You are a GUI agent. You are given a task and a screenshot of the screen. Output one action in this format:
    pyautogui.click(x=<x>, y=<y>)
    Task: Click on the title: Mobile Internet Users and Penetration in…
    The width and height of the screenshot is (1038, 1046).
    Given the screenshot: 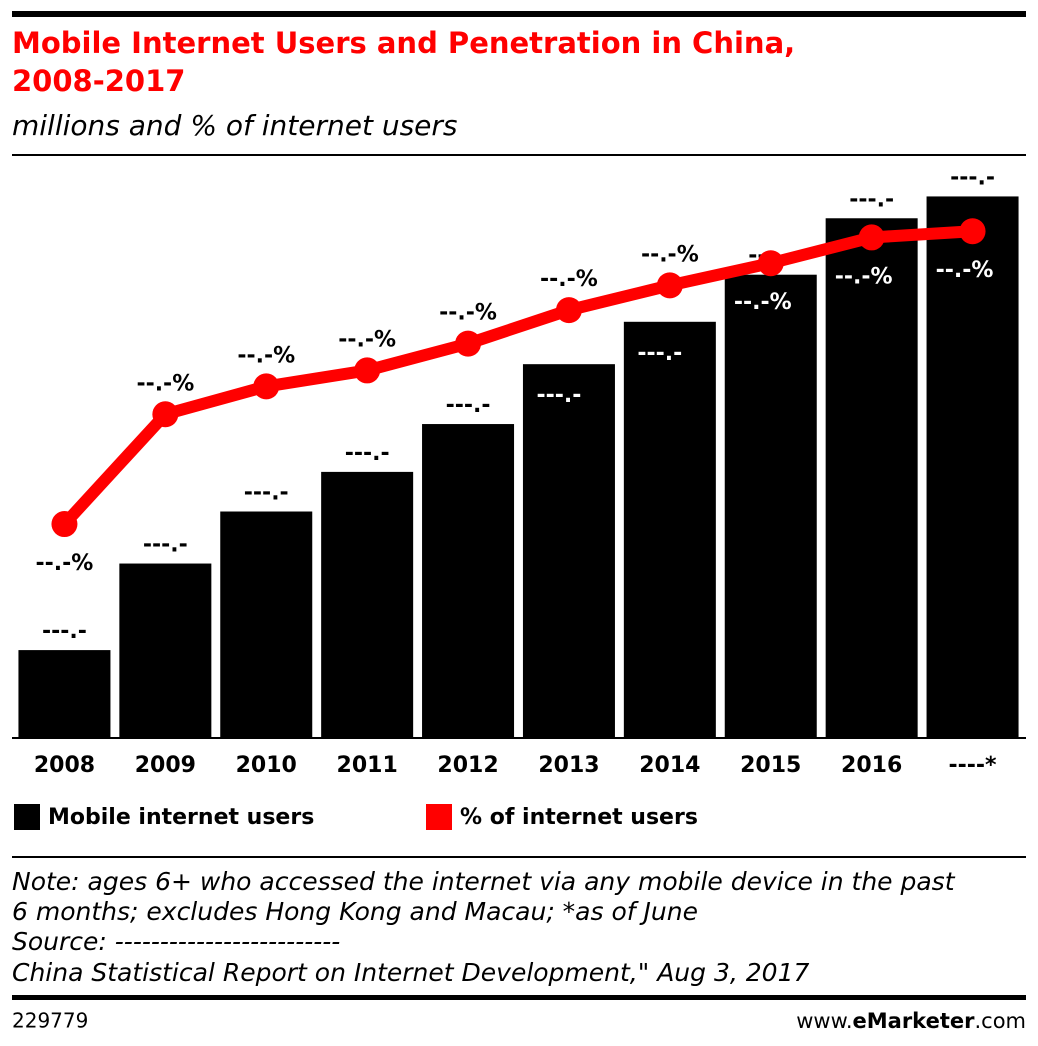 What is the action you would take?
    pyautogui.click(x=403, y=43)
    